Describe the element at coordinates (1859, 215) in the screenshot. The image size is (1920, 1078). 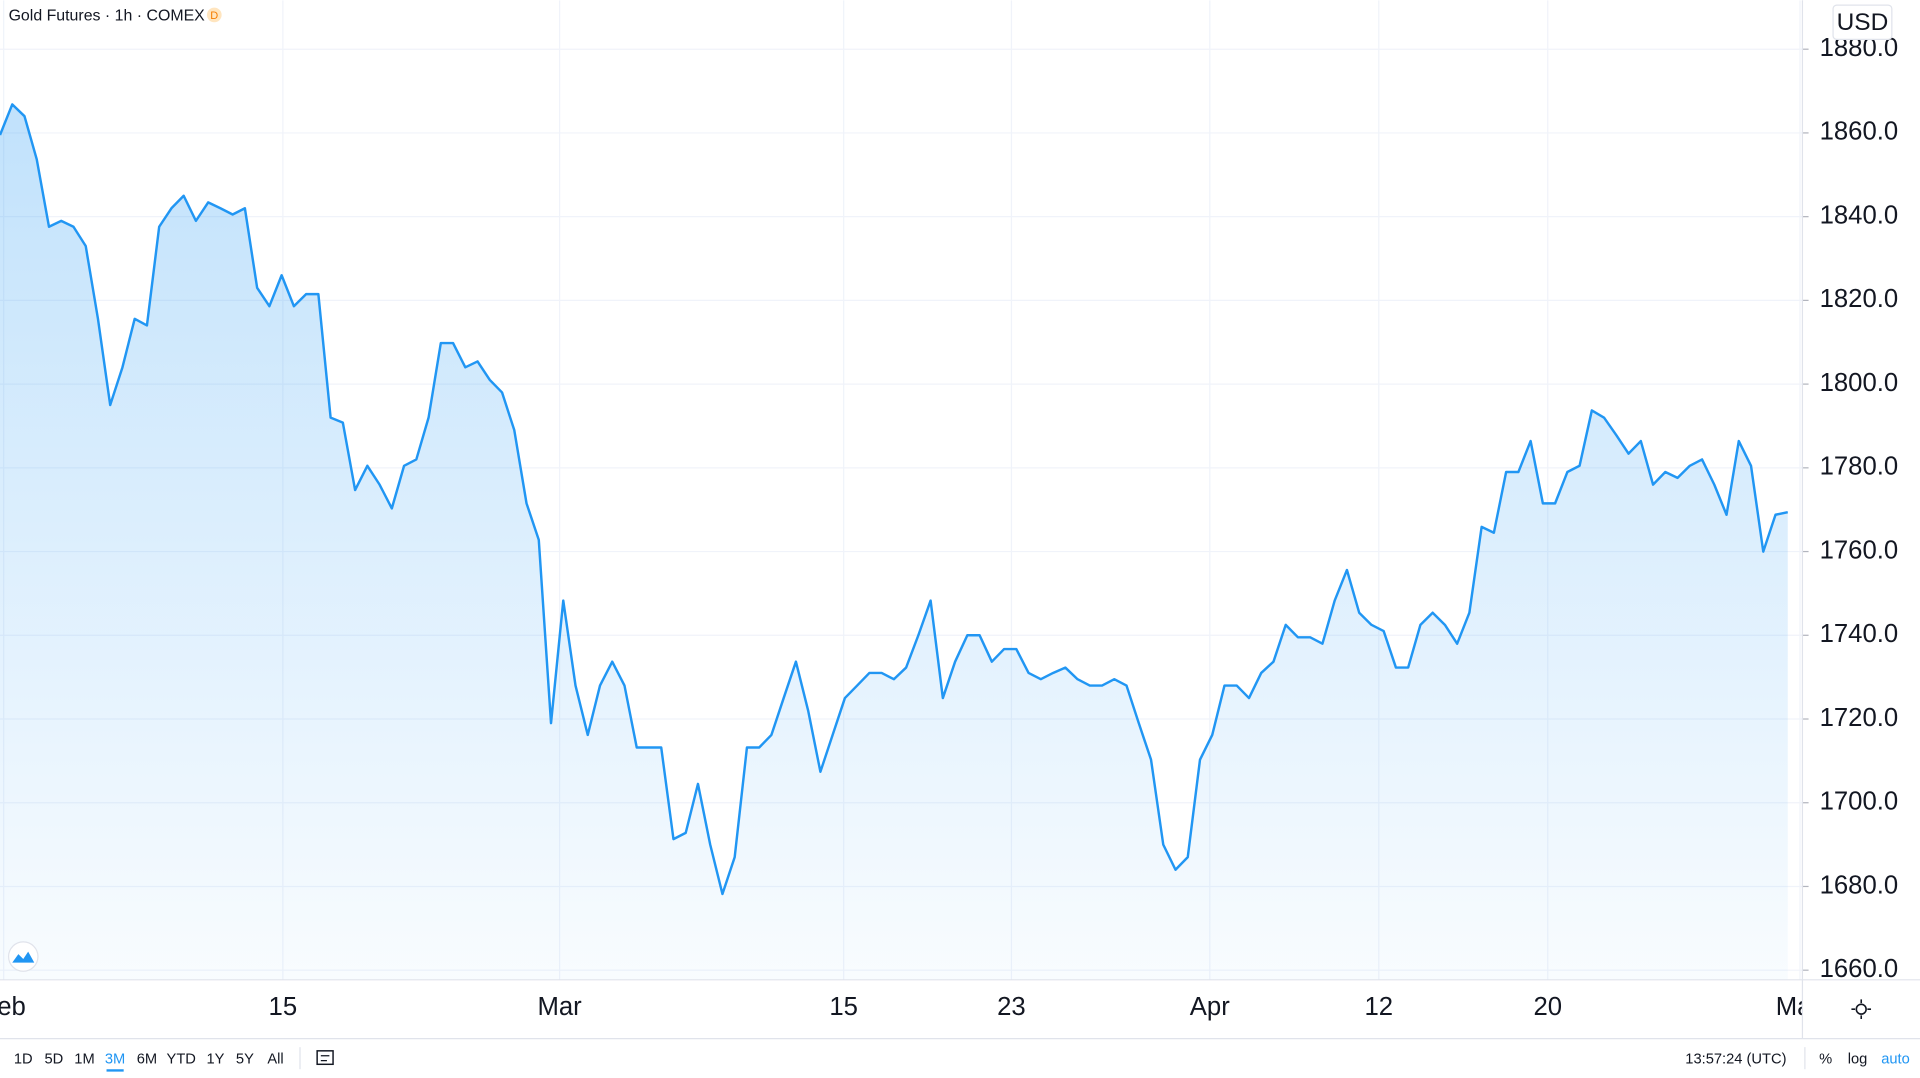
I see `y-tick-label: 1840.0` at that location.